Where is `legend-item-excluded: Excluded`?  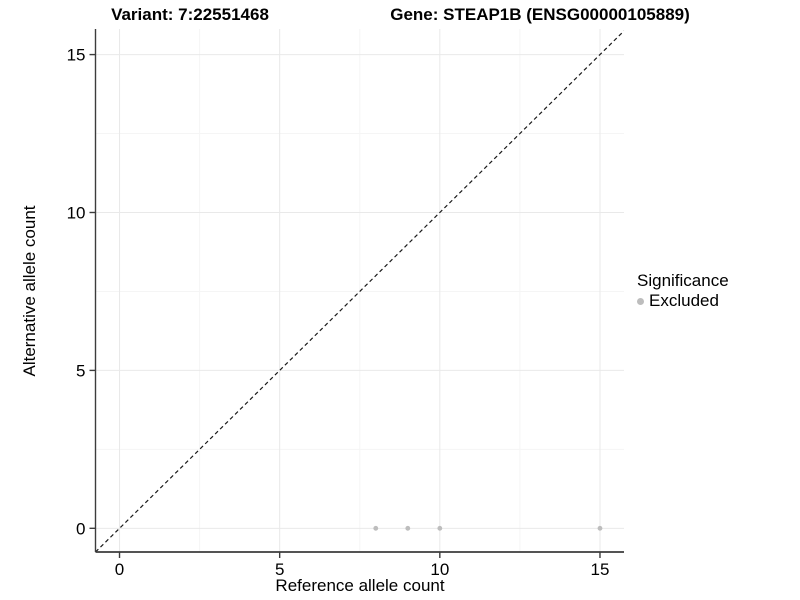
legend-item-excluded: Excluded is located at coordinates (683, 301).